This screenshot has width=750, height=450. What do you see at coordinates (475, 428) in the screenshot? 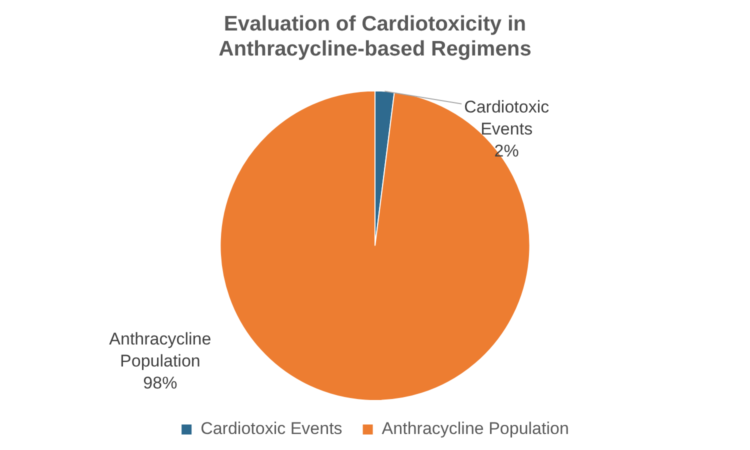
I see `legend-label: Anthracycline Population` at bounding box center [475, 428].